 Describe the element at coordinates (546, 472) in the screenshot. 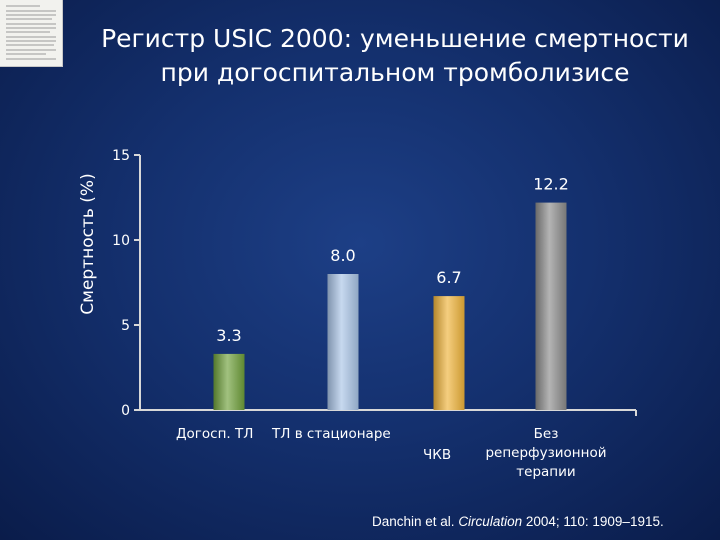

I see `category-label-line: терапии` at that location.